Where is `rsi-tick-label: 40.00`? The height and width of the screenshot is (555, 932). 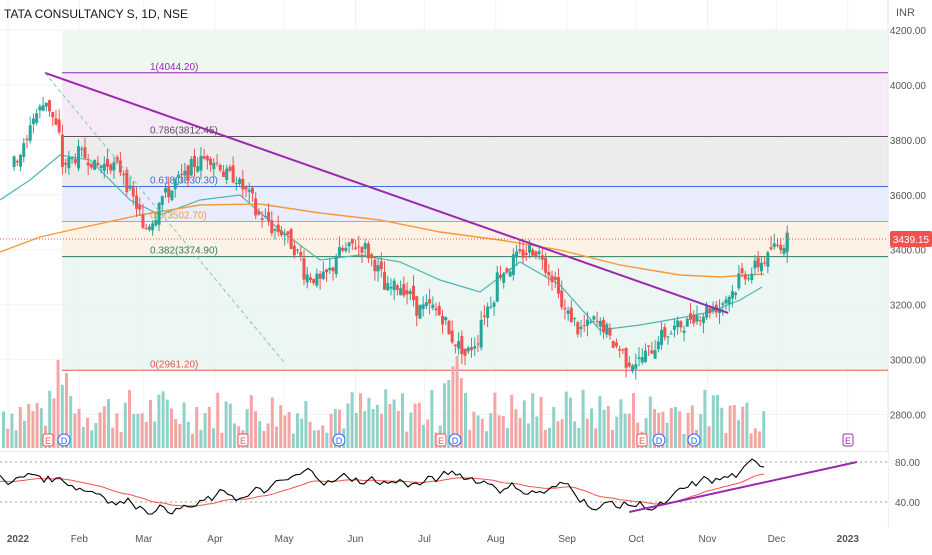 rsi-tick-label: 40.00 is located at coordinates (907, 503).